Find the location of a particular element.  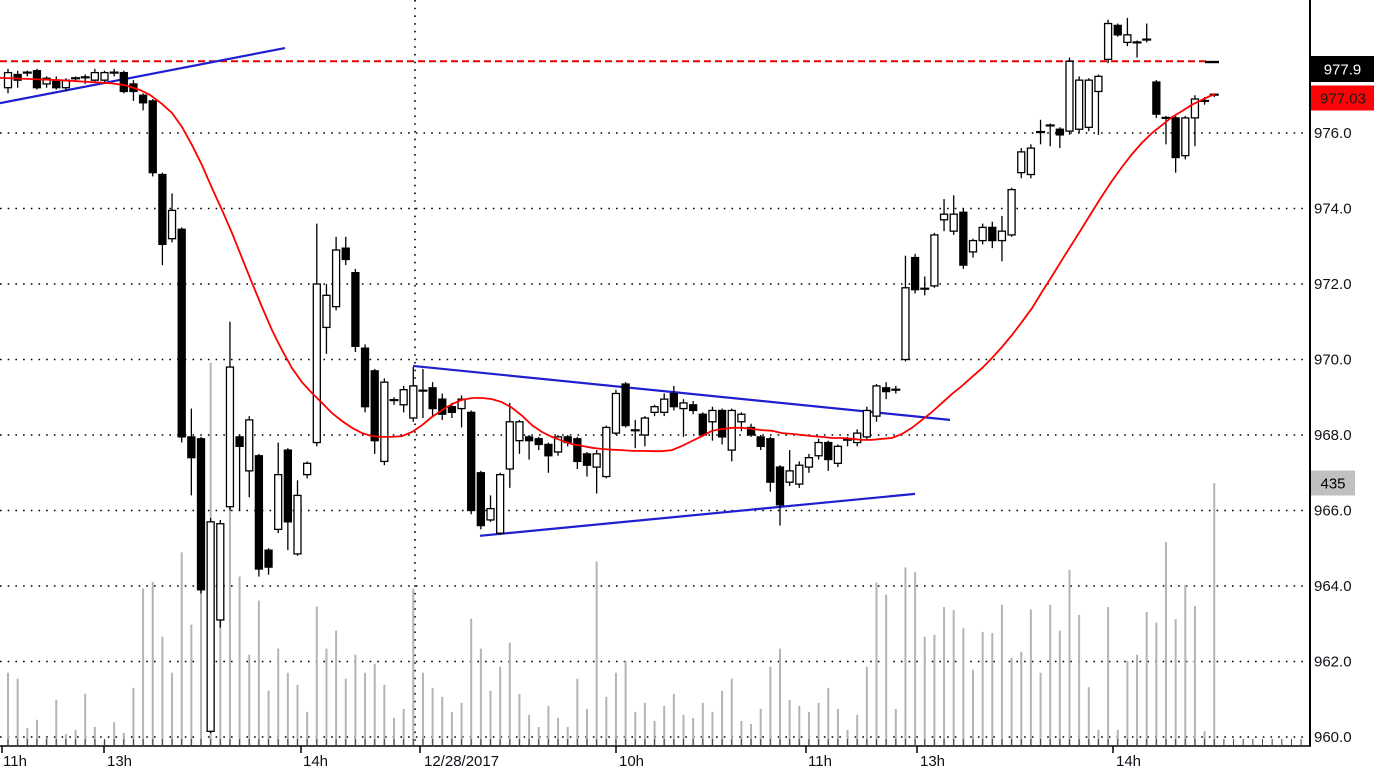

y-axis-tick-label: 962.0 is located at coordinates (1333, 662).